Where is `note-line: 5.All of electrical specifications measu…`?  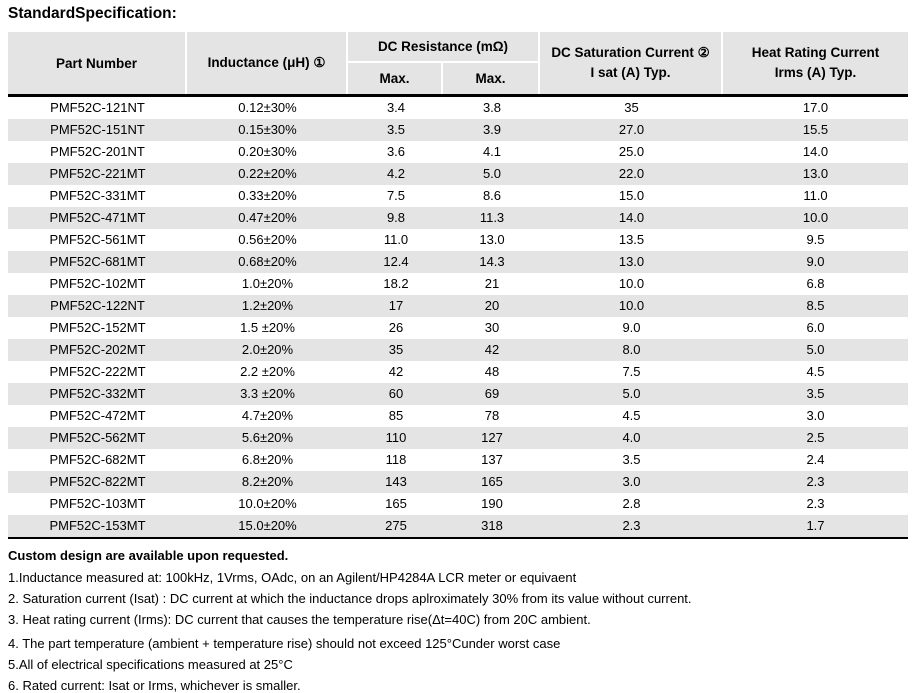
note-line: 5.All of electrical specifications measu… is located at coordinates (150, 664).